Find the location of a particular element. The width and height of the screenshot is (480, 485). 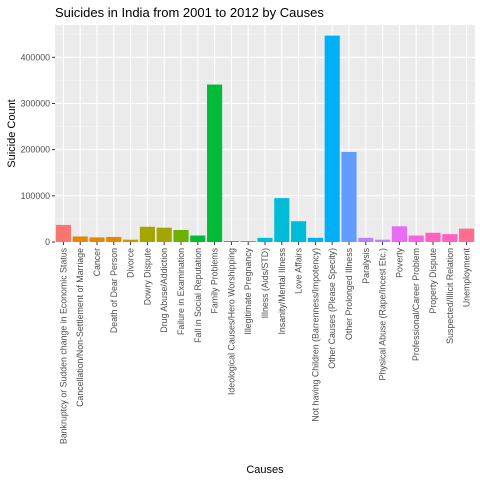

x-tick-label: Cancellation/Non-Settlement of Marriage is located at coordinates (80, 327).